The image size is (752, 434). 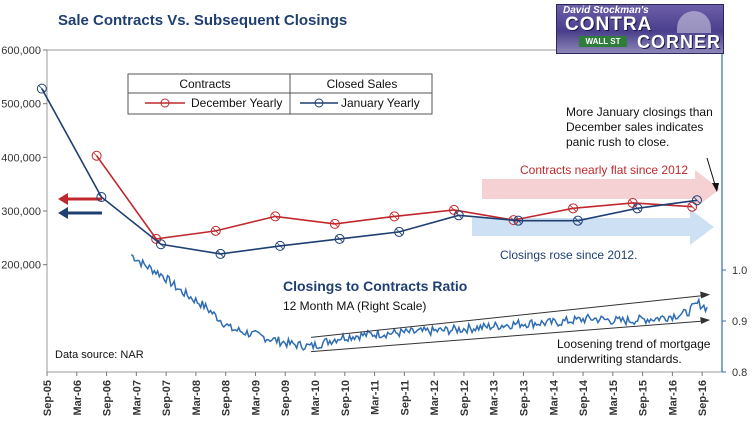 I want to click on upper-trend-arrowhead, so click(x=705, y=295).